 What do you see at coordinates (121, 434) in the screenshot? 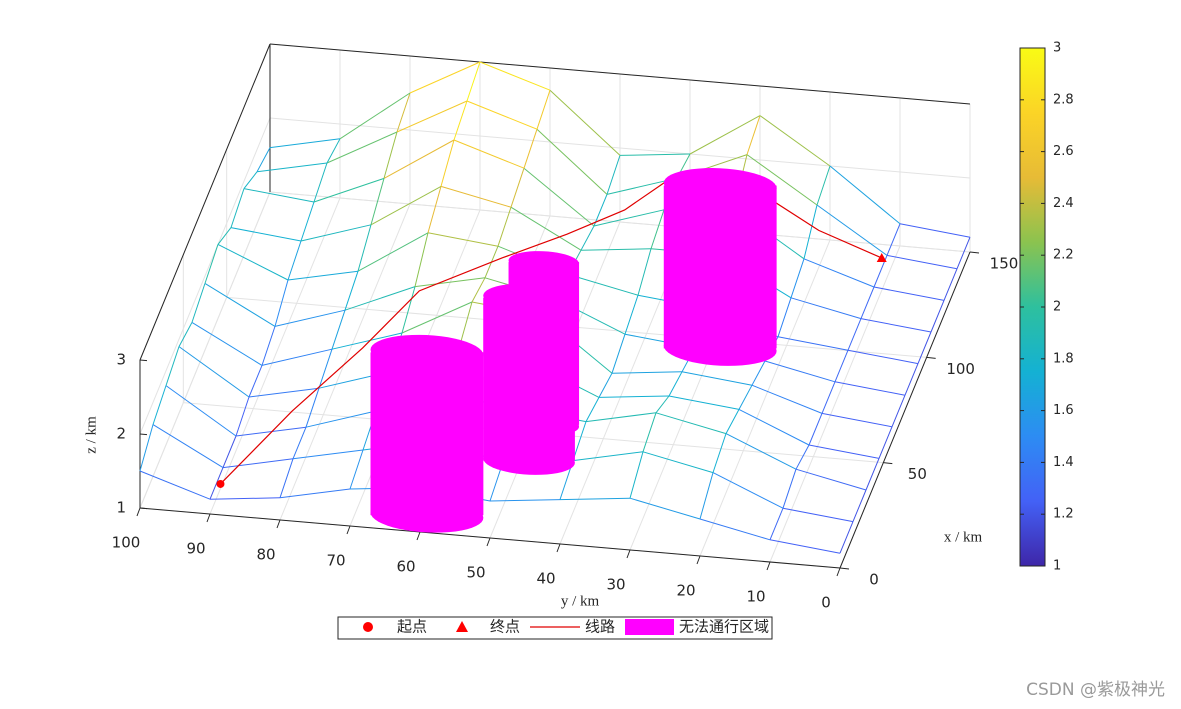
I see `z-tick-label: 2` at bounding box center [121, 434].